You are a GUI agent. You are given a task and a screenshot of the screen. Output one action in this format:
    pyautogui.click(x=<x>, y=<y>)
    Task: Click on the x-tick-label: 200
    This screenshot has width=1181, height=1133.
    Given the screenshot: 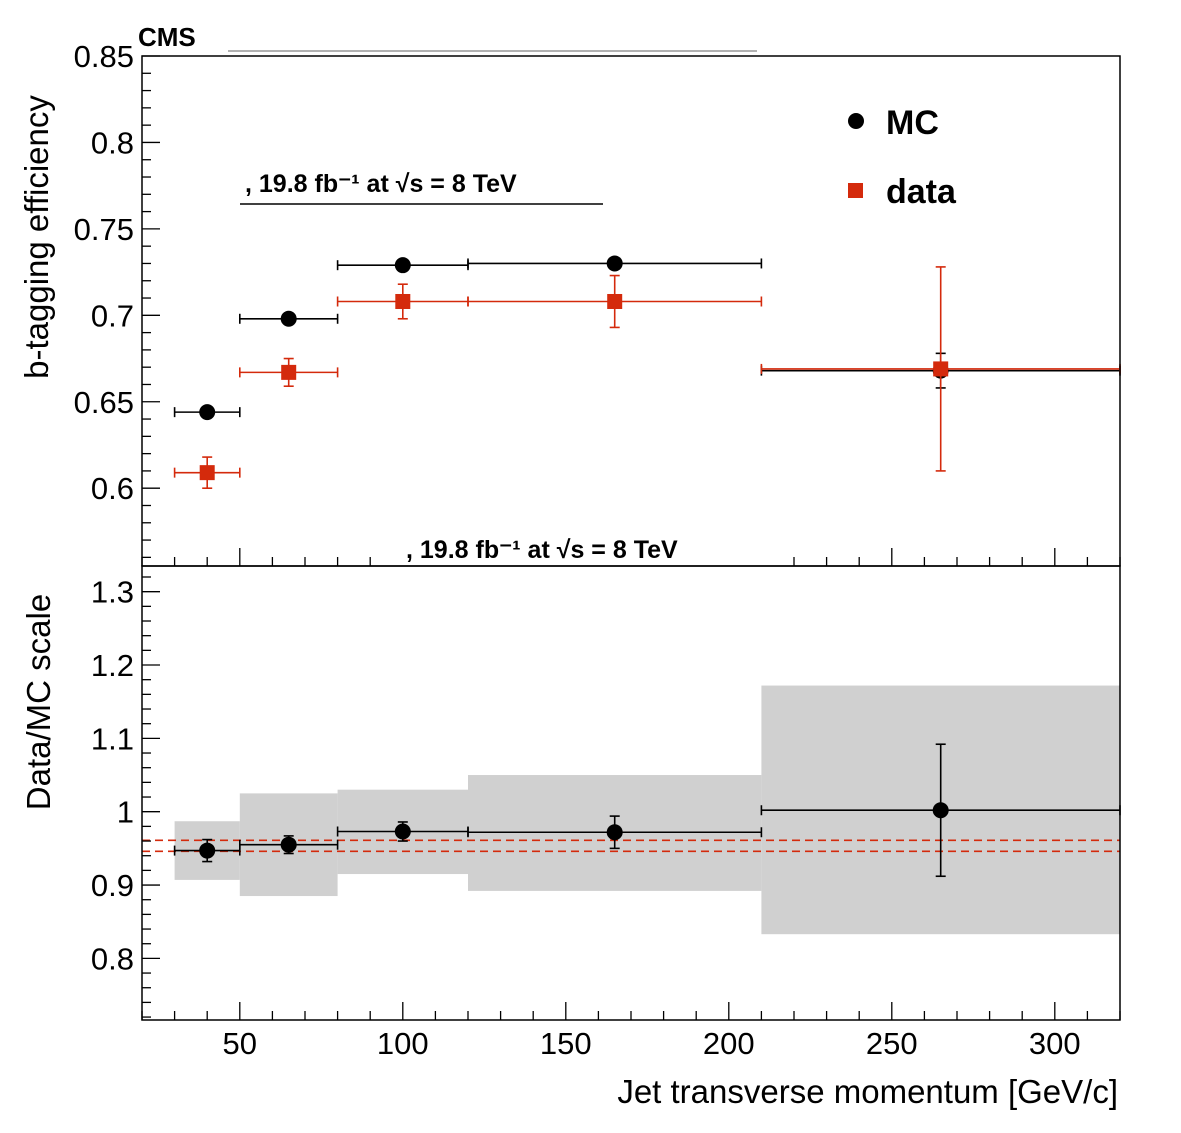 What is the action you would take?
    pyautogui.click(x=729, y=1043)
    